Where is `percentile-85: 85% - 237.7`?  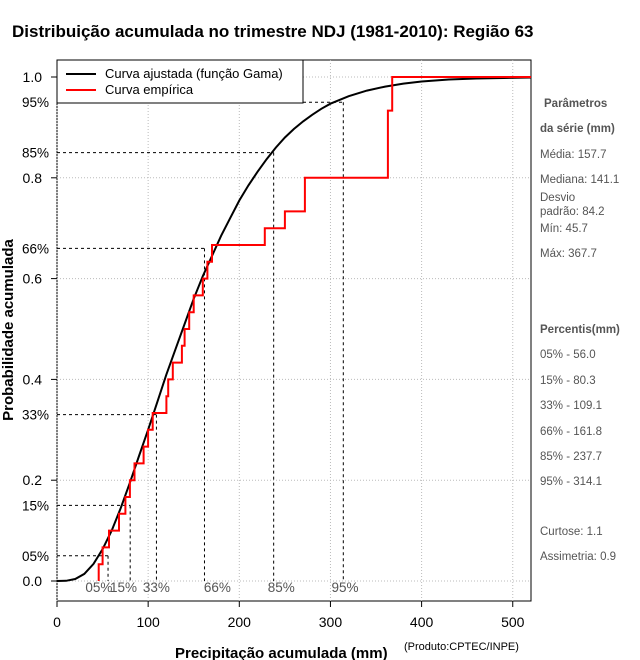
percentile-85: 85% - 237.7 is located at coordinates (571, 457).